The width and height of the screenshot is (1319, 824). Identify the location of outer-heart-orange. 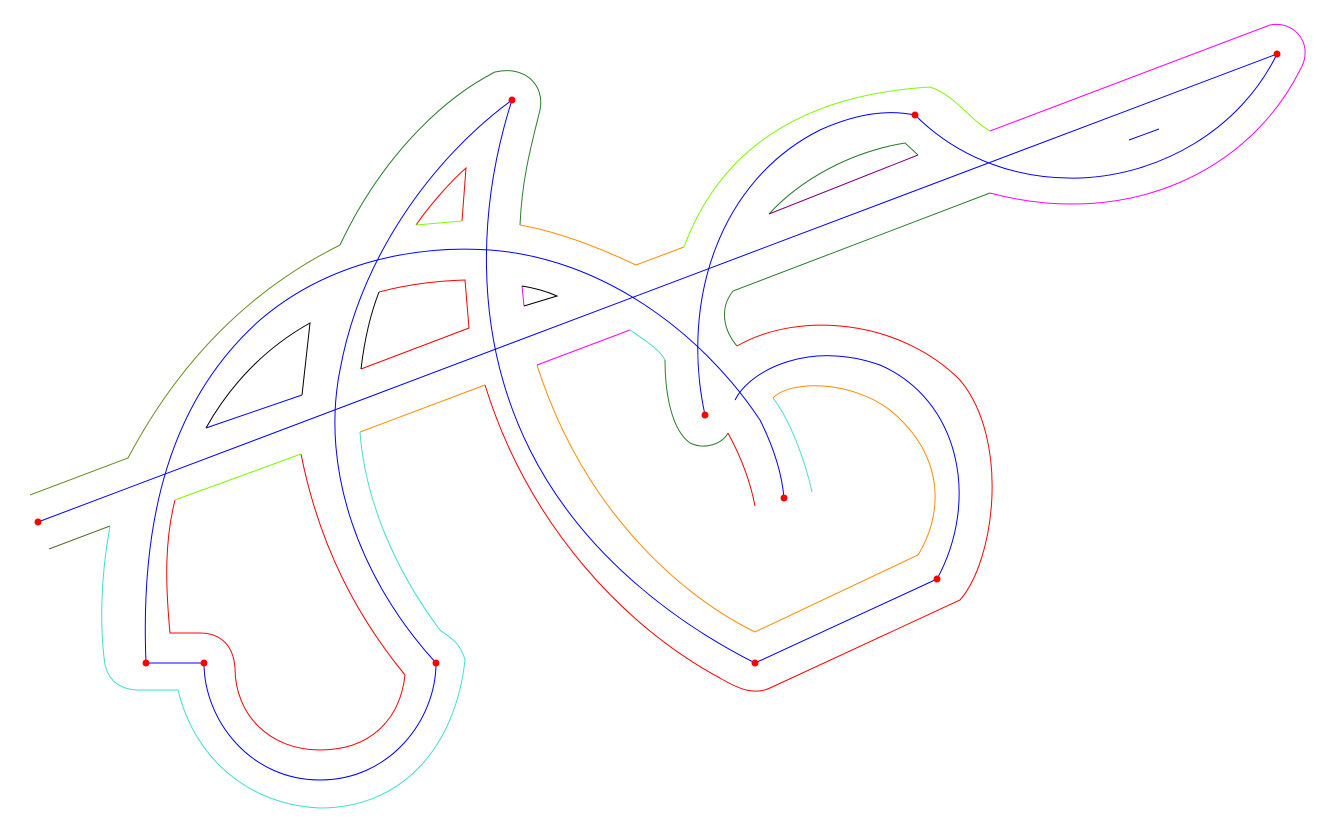
(736, 498).